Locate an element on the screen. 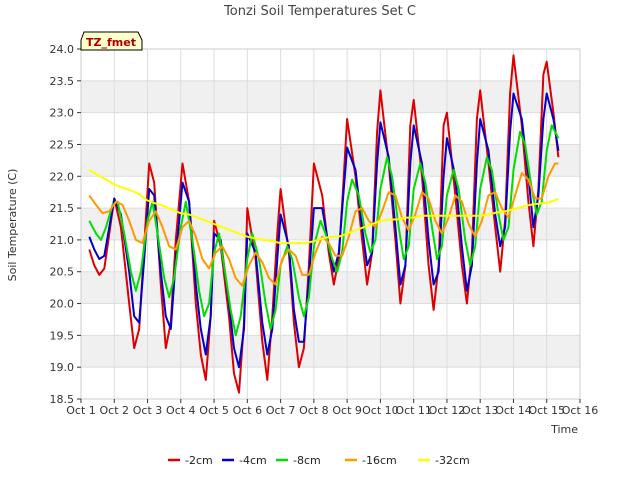 The image size is (640, 480). y-tick-label: 21.0 is located at coordinates (62, 240).